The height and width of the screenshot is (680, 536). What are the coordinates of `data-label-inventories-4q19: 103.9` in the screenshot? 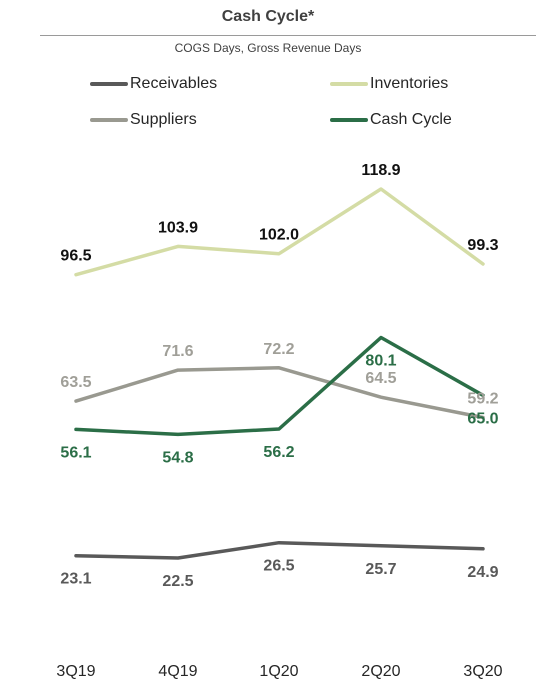 It's located at (178, 227).